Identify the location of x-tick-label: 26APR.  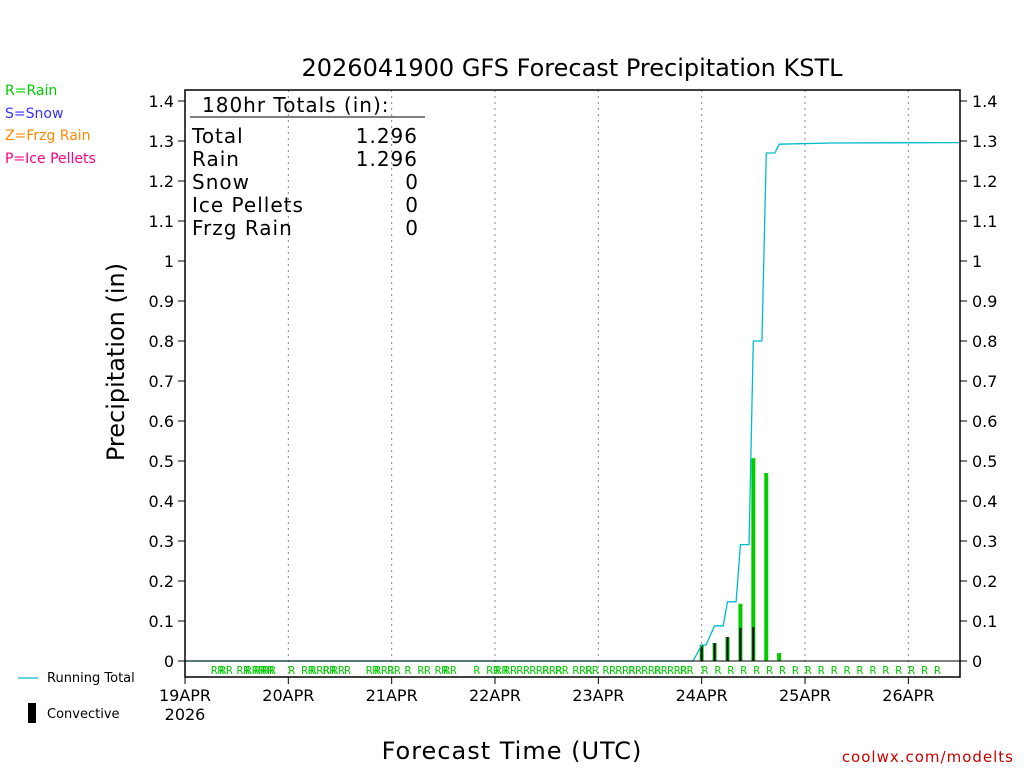
(908, 695).